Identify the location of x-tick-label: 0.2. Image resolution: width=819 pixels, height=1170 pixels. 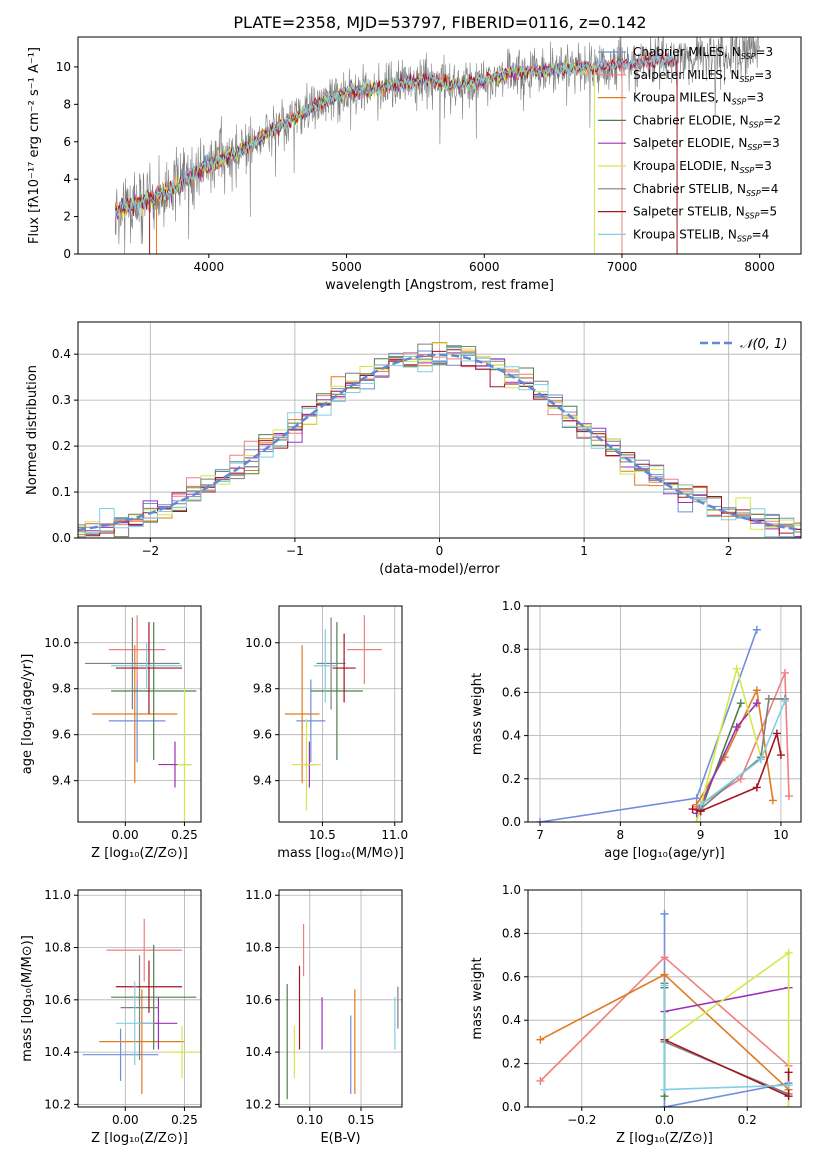
(747, 1120).